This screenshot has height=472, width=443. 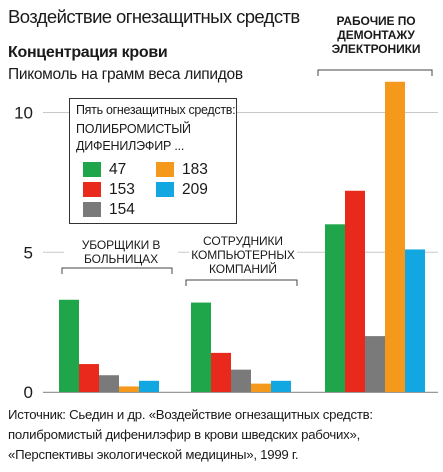 What do you see at coordinates (28, 392) in the screenshot?
I see `y-tick-label: 0` at bounding box center [28, 392].